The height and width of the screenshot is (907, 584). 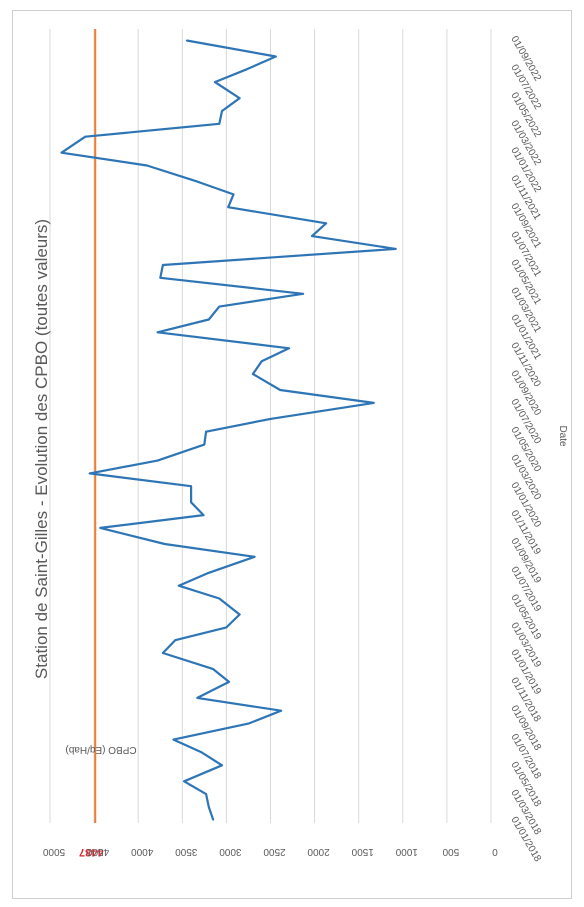 What do you see at coordinates (318, 851) in the screenshot?
I see `y-tick-label: 2000` at bounding box center [318, 851].